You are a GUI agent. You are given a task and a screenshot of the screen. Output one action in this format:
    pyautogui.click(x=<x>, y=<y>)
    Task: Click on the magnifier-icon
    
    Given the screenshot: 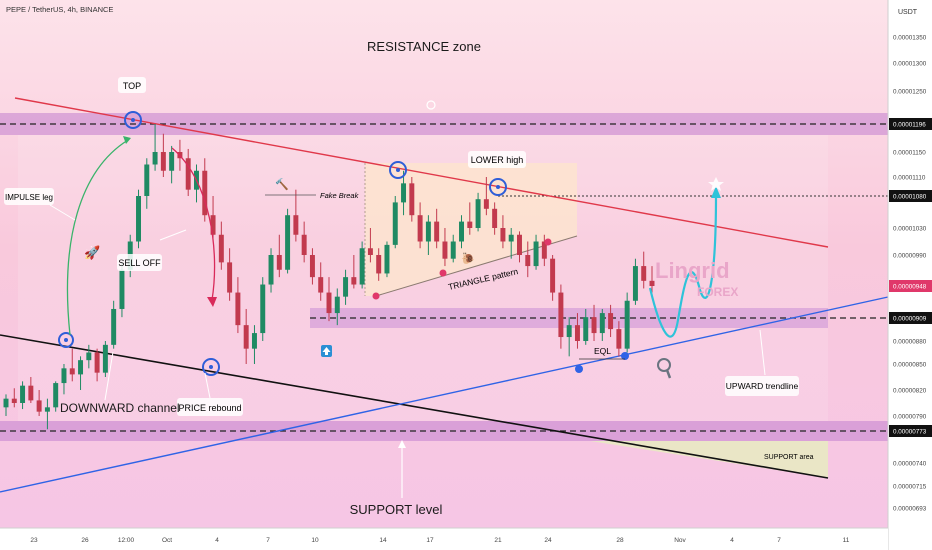 What is the action you would take?
    pyautogui.click(x=664, y=365)
    